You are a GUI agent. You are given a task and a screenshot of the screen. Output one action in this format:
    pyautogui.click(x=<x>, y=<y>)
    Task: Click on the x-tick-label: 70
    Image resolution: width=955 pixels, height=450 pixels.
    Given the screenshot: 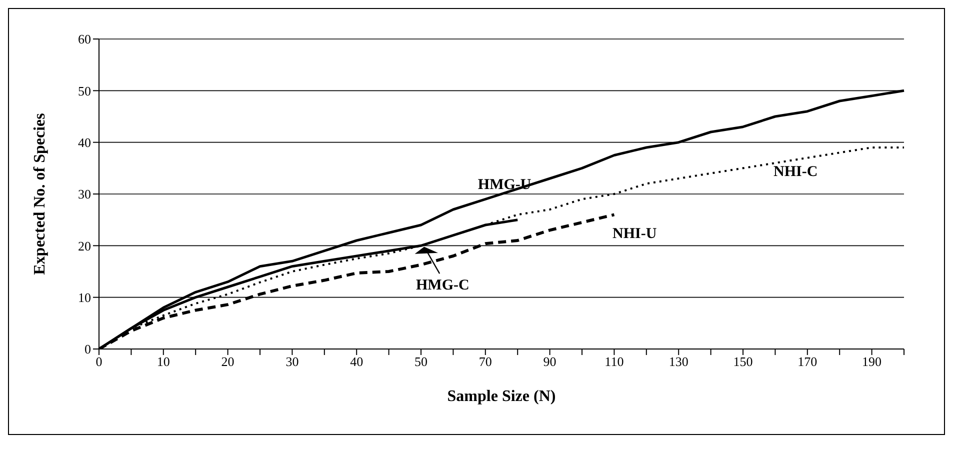 What is the action you would take?
    pyautogui.click(x=485, y=362)
    